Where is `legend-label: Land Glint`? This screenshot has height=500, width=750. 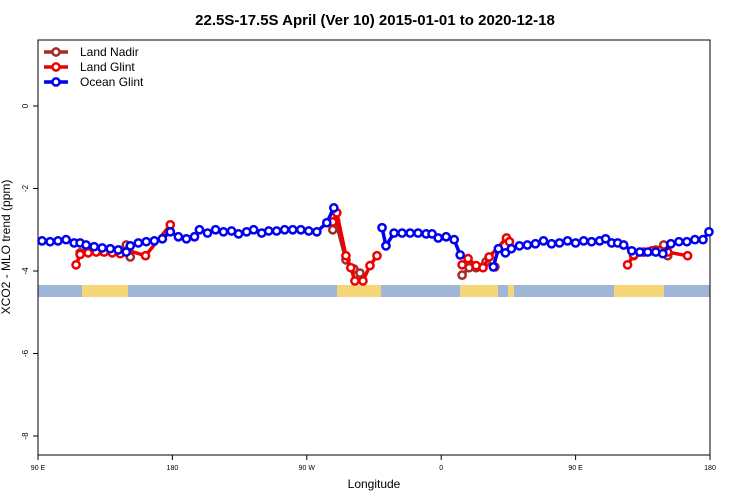 legend-label: Land Glint is located at coordinates (107, 67).